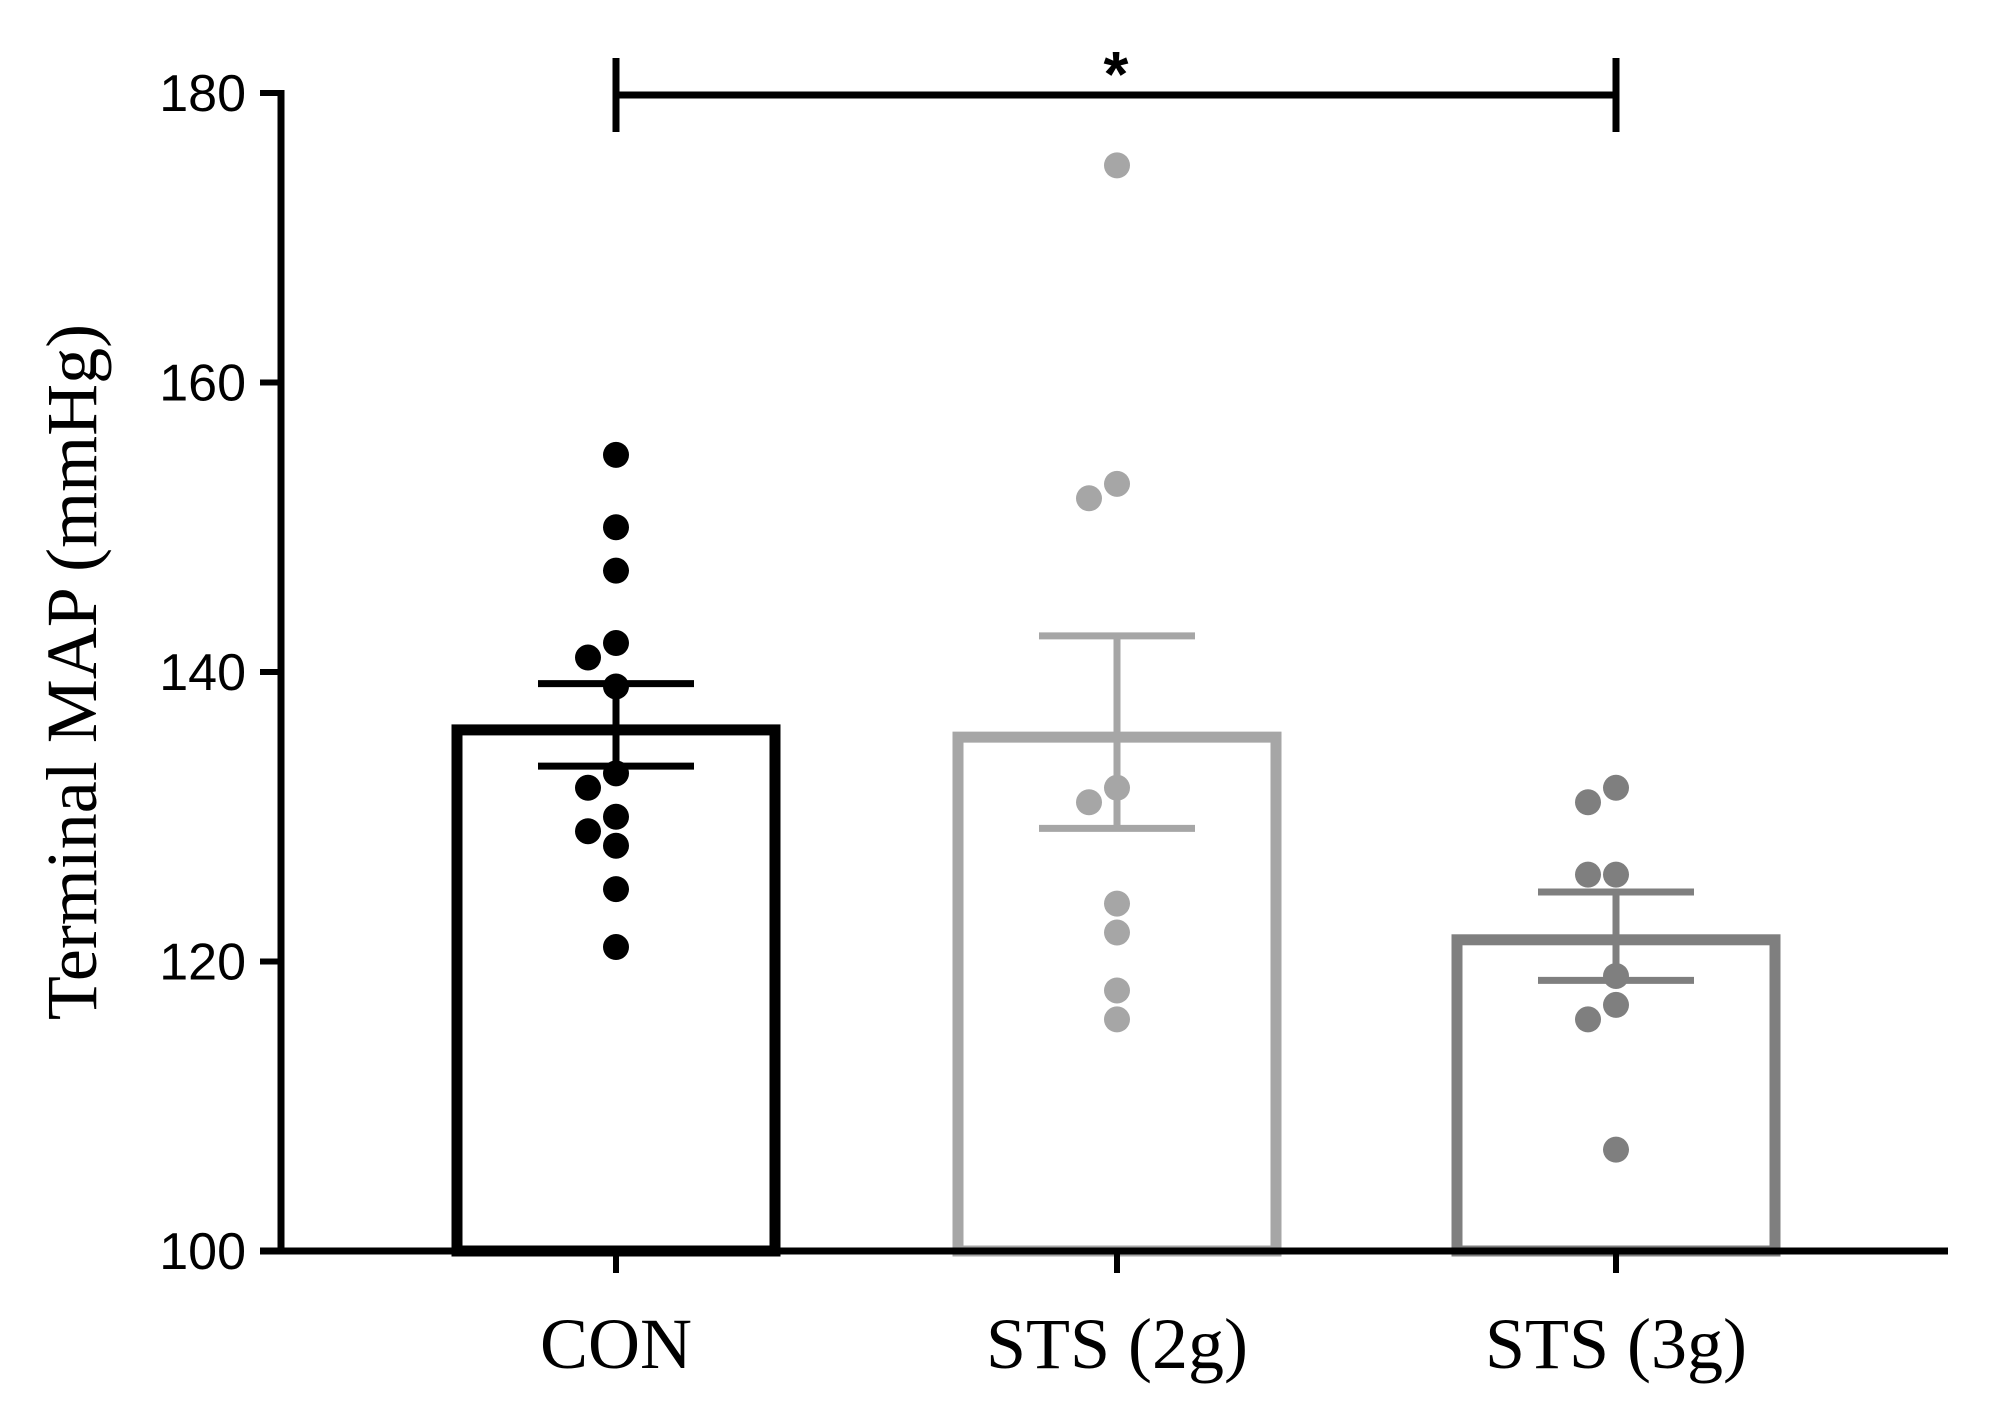 The height and width of the screenshot is (1410, 1989). Describe the element at coordinates (1616, 1344) in the screenshot. I see `x-category-label: STS (3g)` at that location.